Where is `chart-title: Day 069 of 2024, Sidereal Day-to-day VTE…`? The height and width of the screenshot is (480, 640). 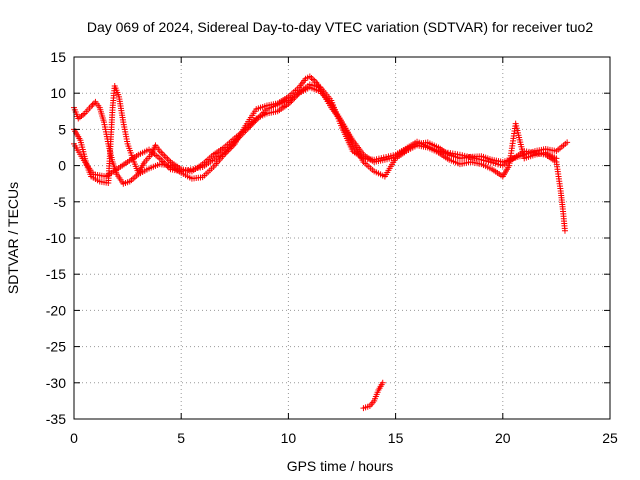 chart-title: Day 069 of 2024, Sidereal Day-to-day VTE… is located at coordinates (340, 27).